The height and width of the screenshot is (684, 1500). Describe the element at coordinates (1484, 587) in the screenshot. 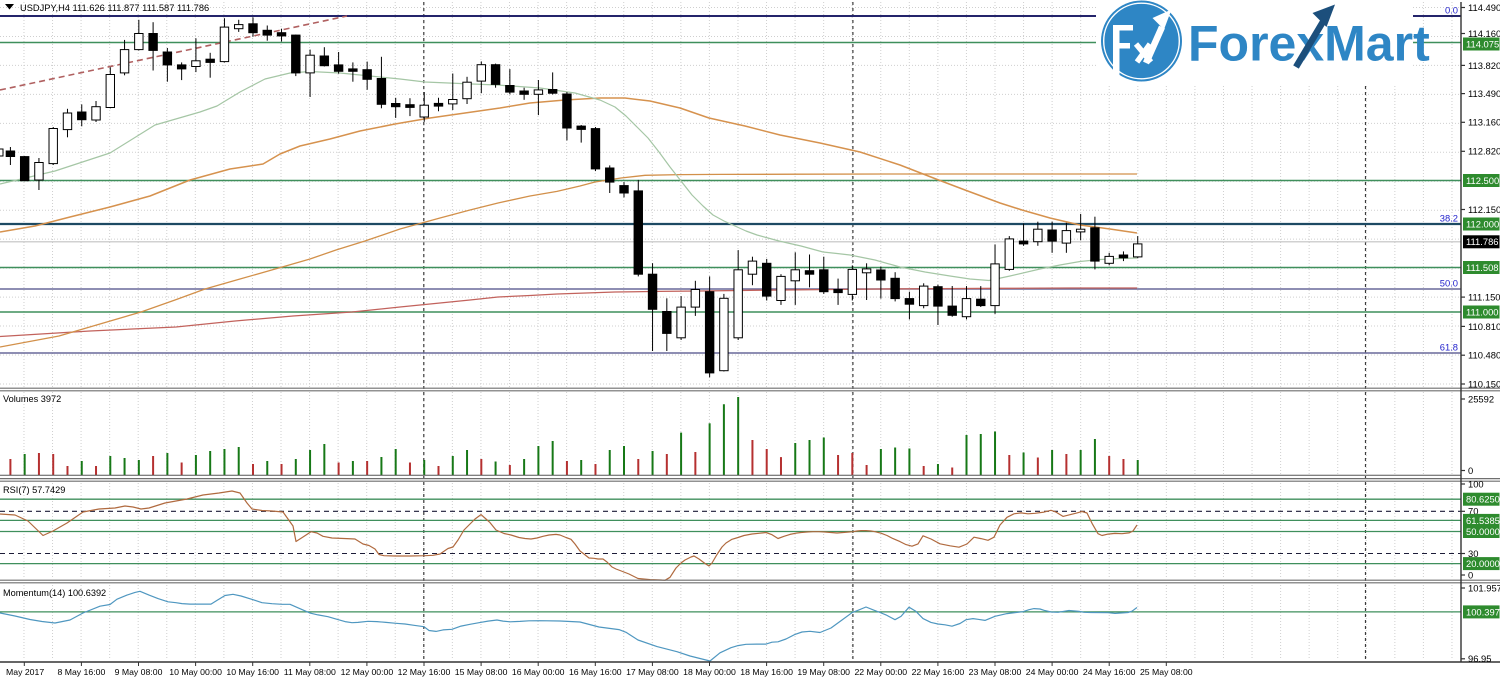

I see `svg-text: 101.957` at that location.